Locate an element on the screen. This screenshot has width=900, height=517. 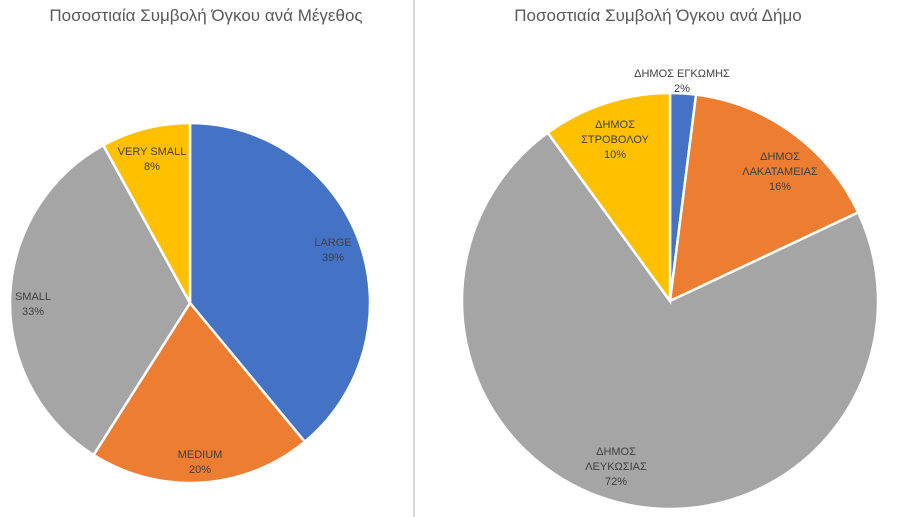
municipality-label-δημος-λακαταμειας: ΔΗΜΟΣ ΛΑΚΑΤΑΜΕΙΑΣ 16% is located at coordinates (780, 172).